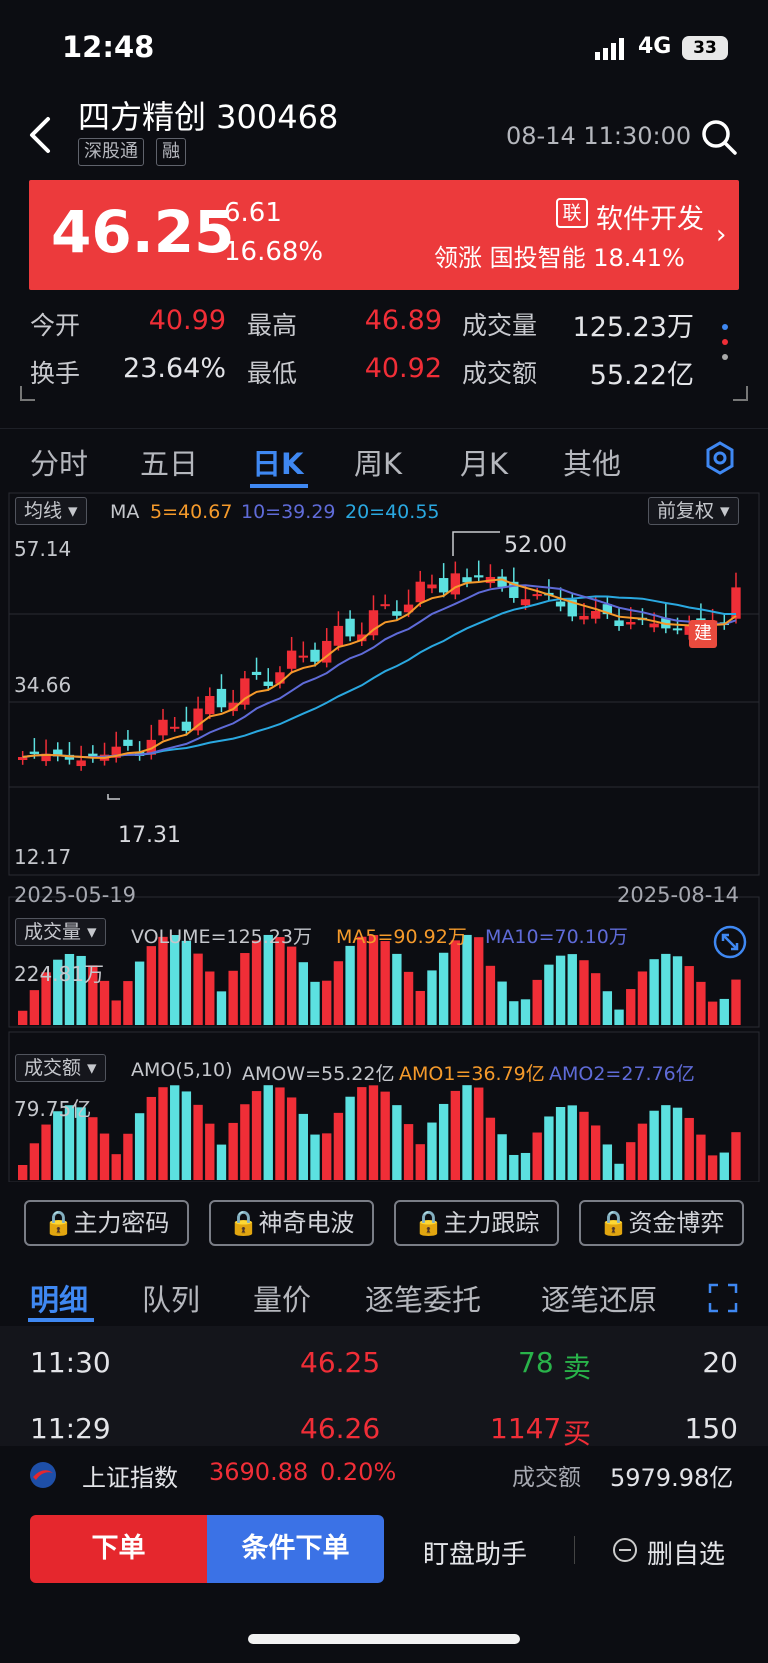 This screenshot has width=768, height=1663. I want to click on back-arrow-icon, so click(41, 135).